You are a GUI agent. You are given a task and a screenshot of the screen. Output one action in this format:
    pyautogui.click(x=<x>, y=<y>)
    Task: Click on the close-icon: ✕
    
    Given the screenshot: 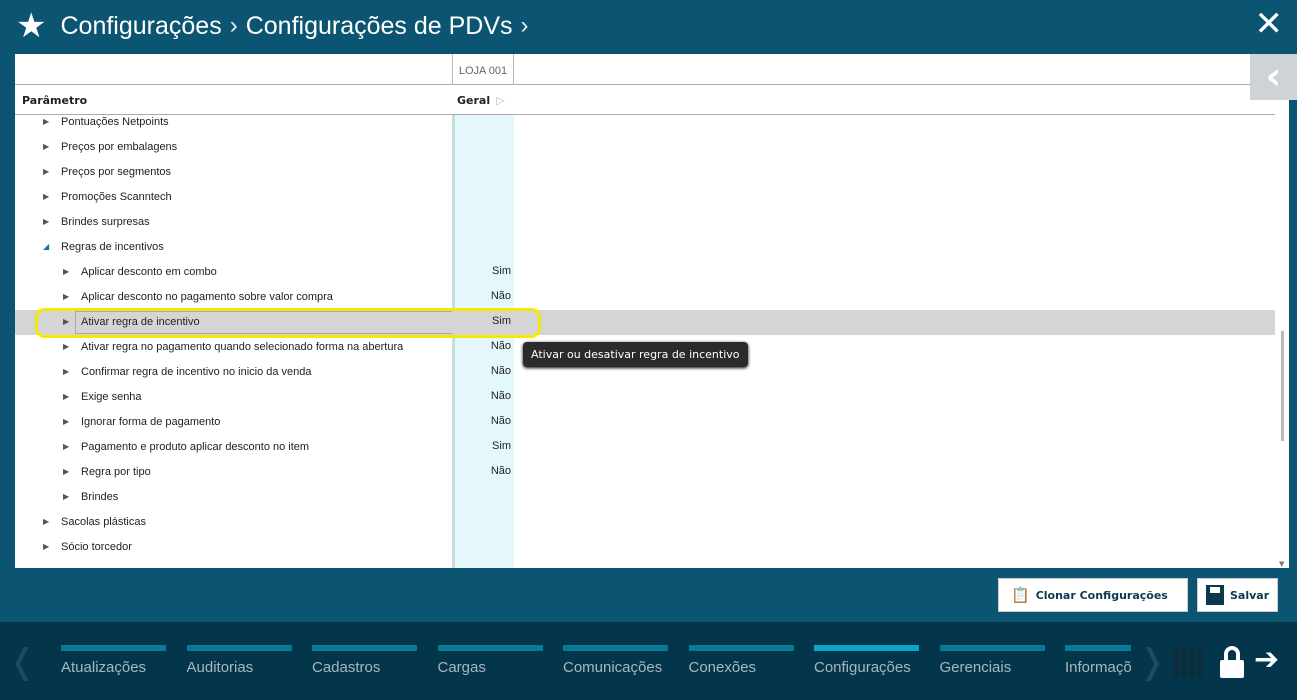 What is the action you would take?
    pyautogui.click(x=1269, y=24)
    